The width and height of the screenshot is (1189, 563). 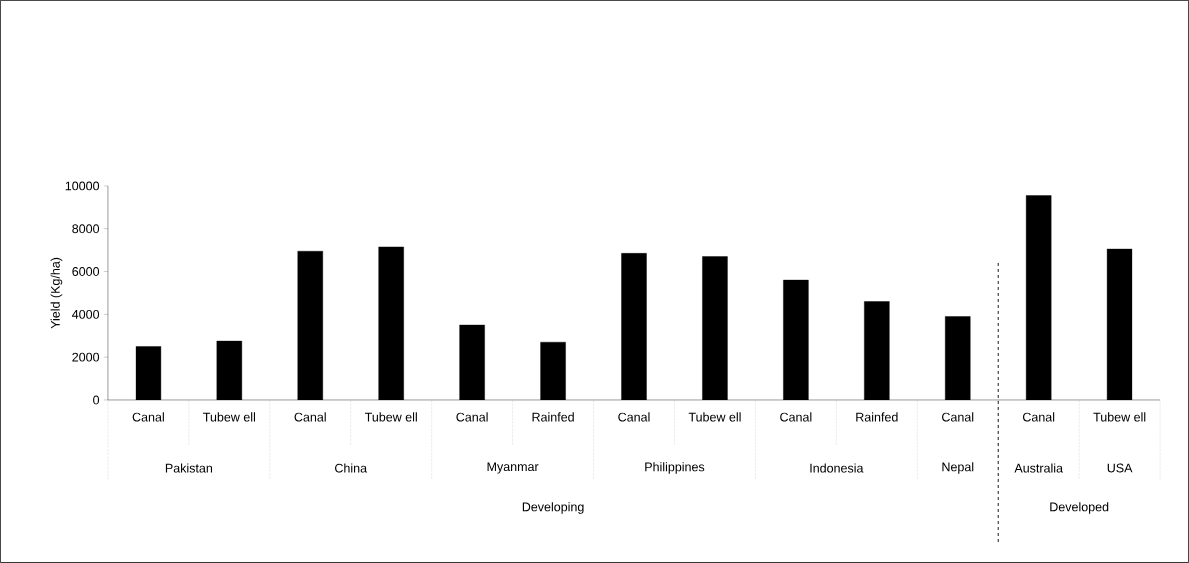 What do you see at coordinates (86, 357) in the screenshot?
I see `y-tick-label: 2000` at bounding box center [86, 357].